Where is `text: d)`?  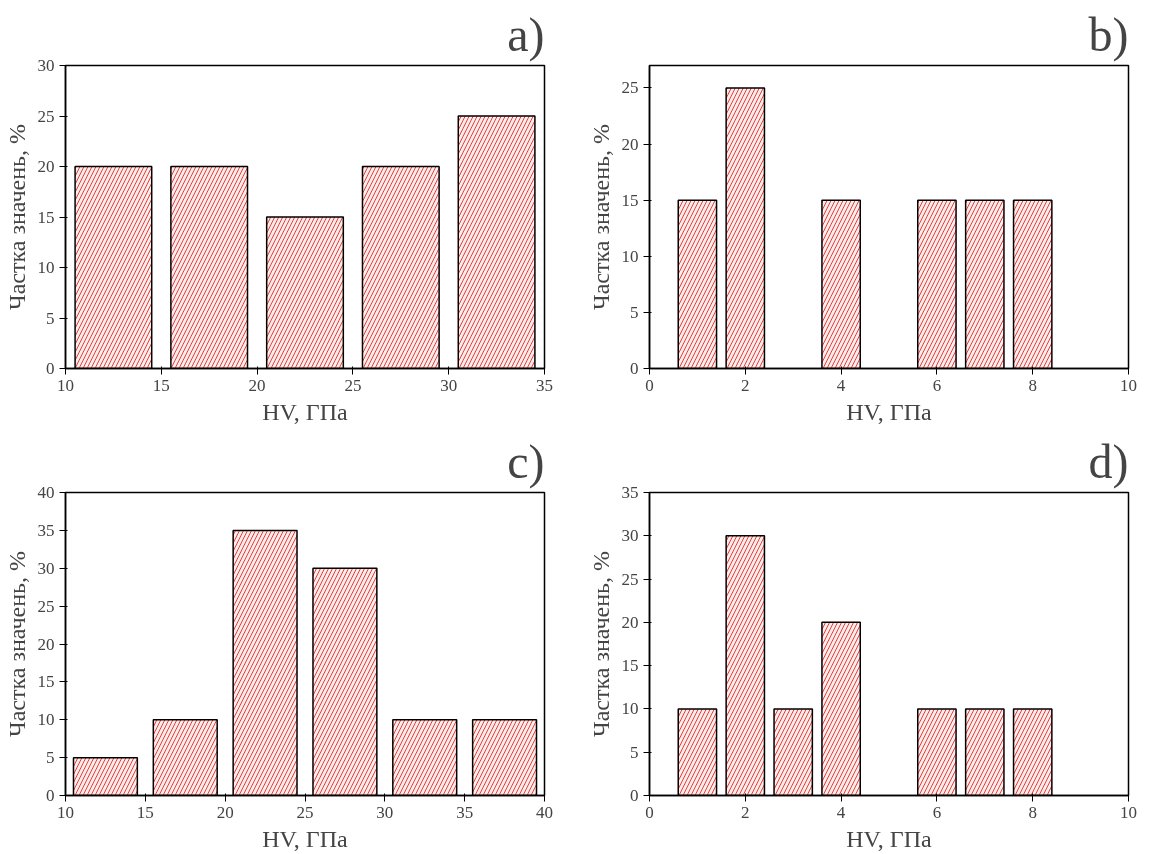
text: d) is located at coordinates (1108, 461).